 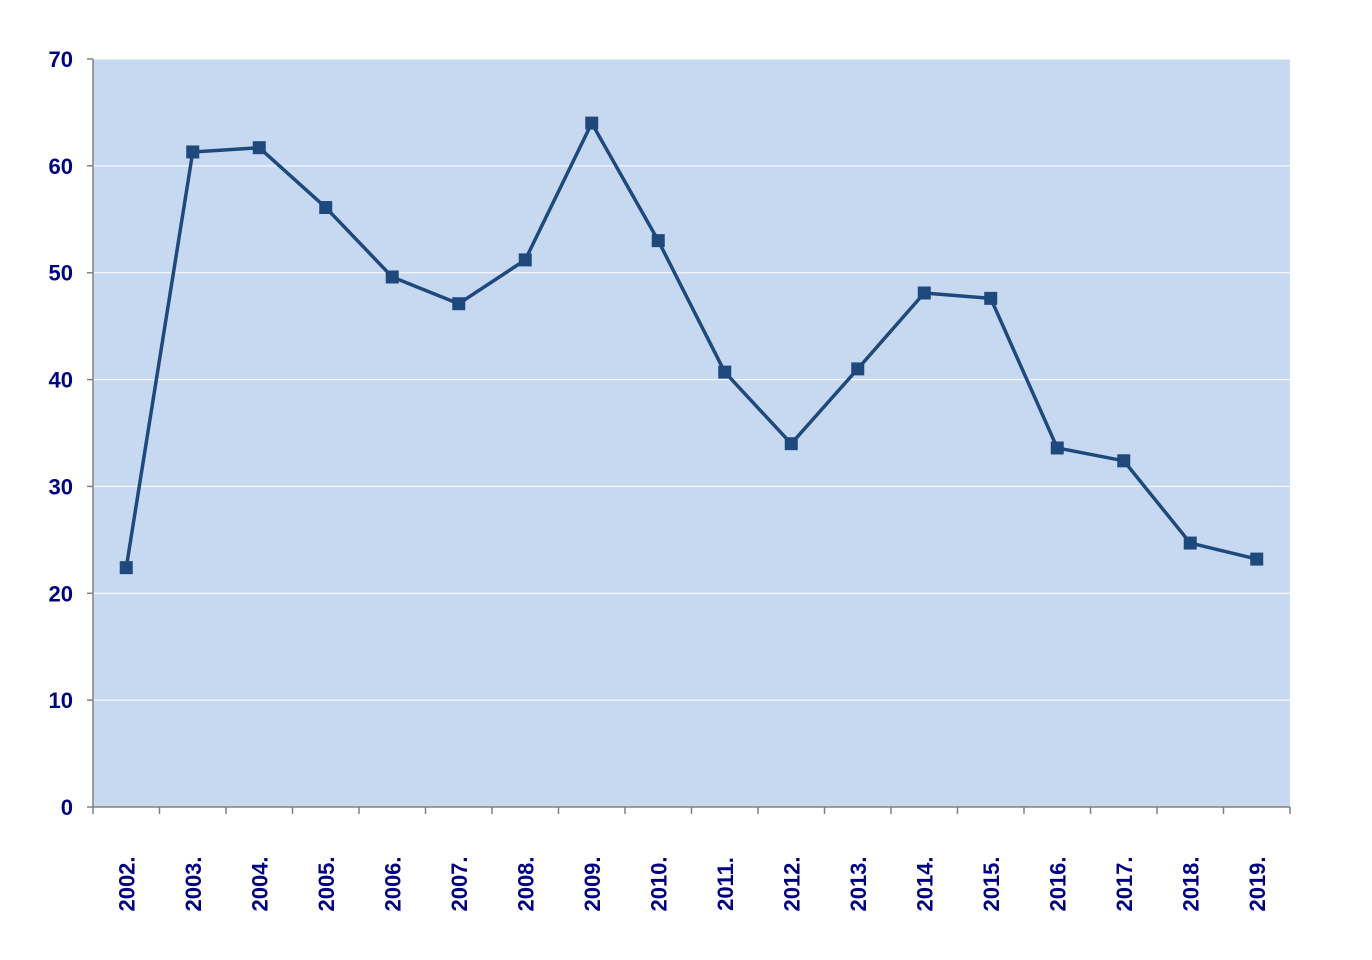 I want to click on y-tick-label: 40, so click(x=61, y=380).